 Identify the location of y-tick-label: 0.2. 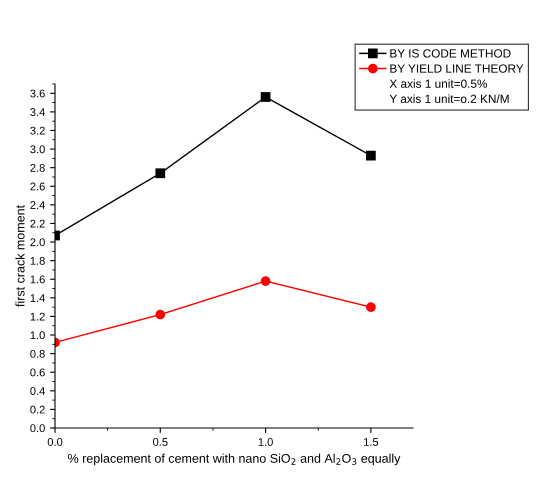
(37, 410).